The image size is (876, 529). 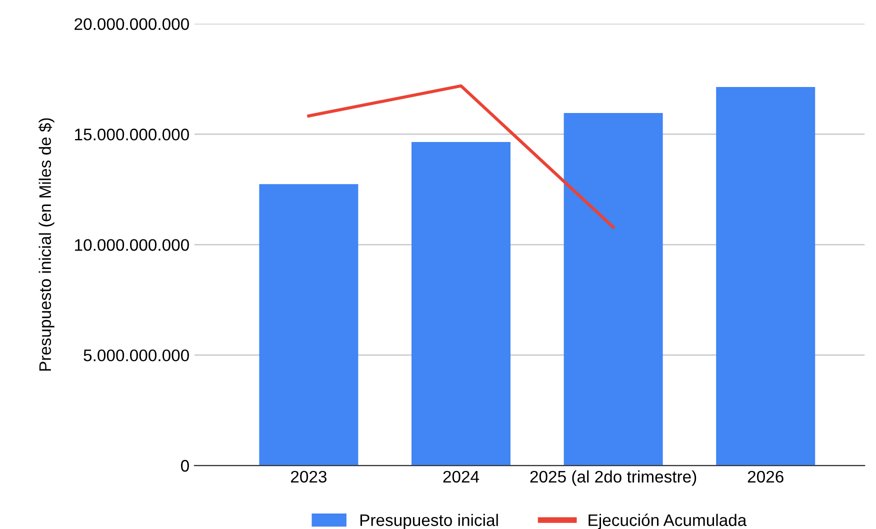 What do you see at coordinates (184, 466) in the screenshot?
I see `y-tick-label: 0` at bounding box center [184, 466].